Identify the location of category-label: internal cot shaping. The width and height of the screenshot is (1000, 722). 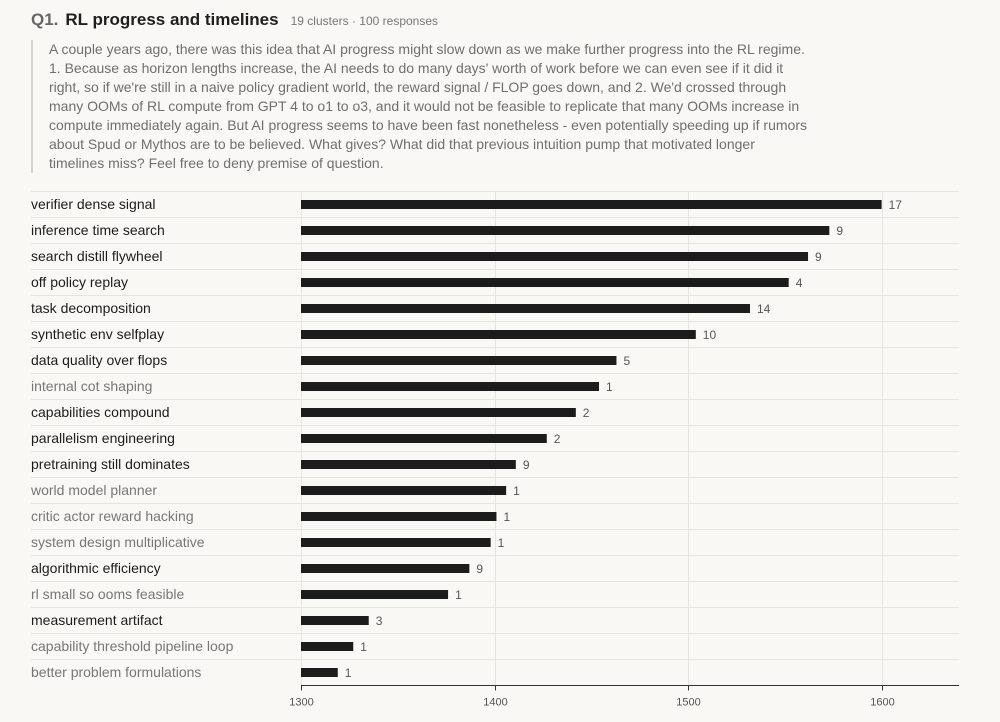
(91, 386).